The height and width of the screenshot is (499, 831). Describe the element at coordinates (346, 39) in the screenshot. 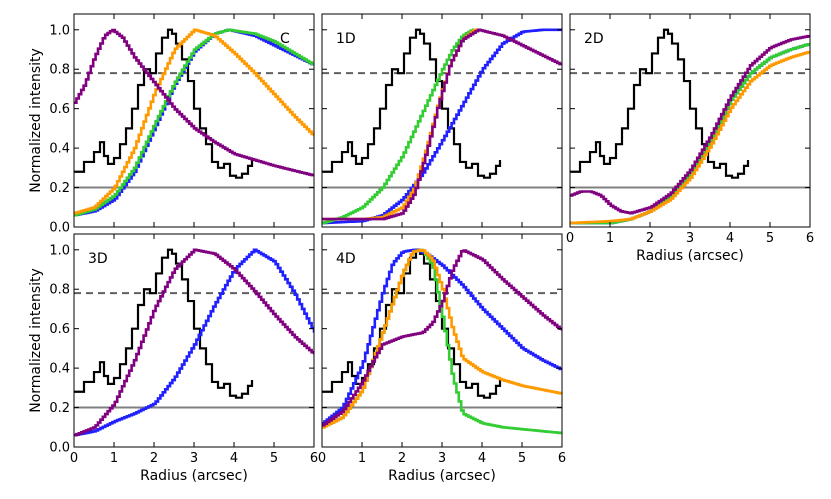

I see `panel-label: 1D` at that location.